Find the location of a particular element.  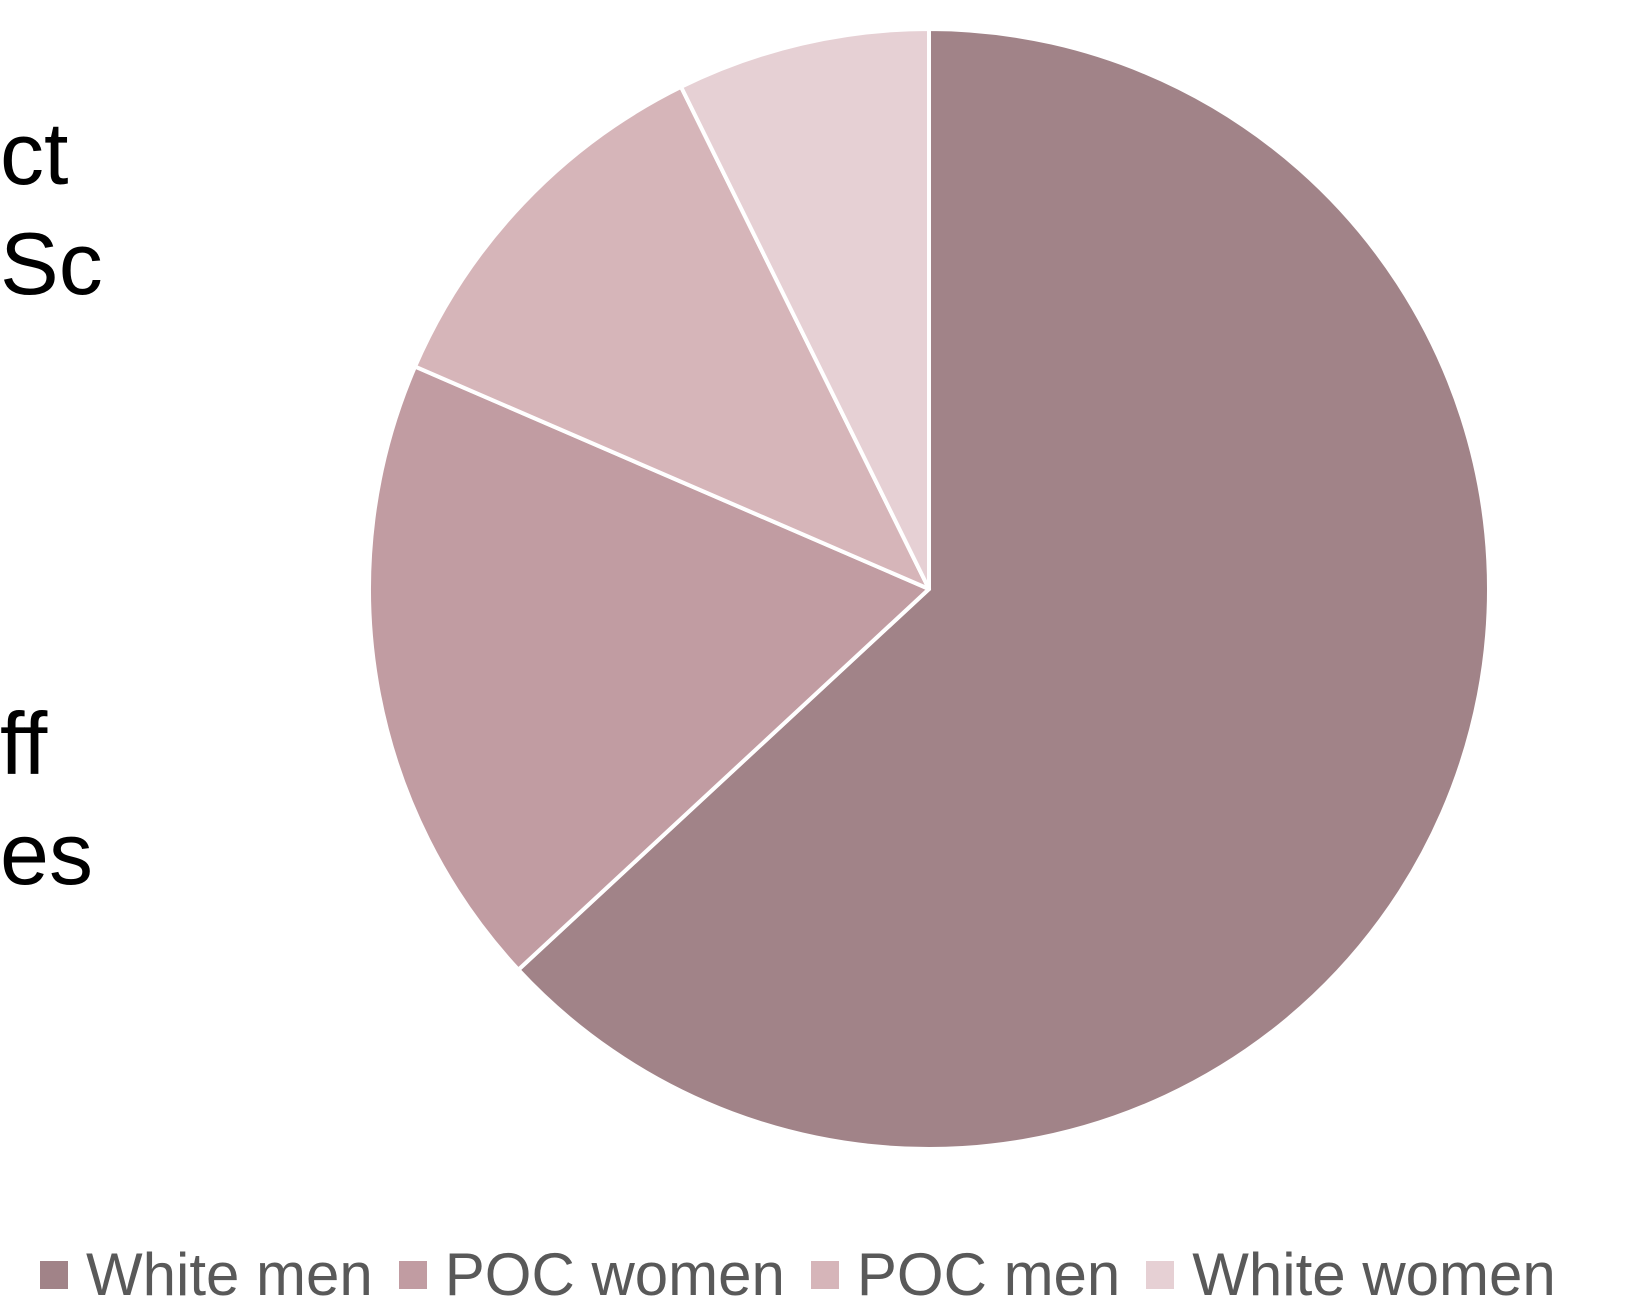

legend-label: White women is located at coordinates (1374, 1274).